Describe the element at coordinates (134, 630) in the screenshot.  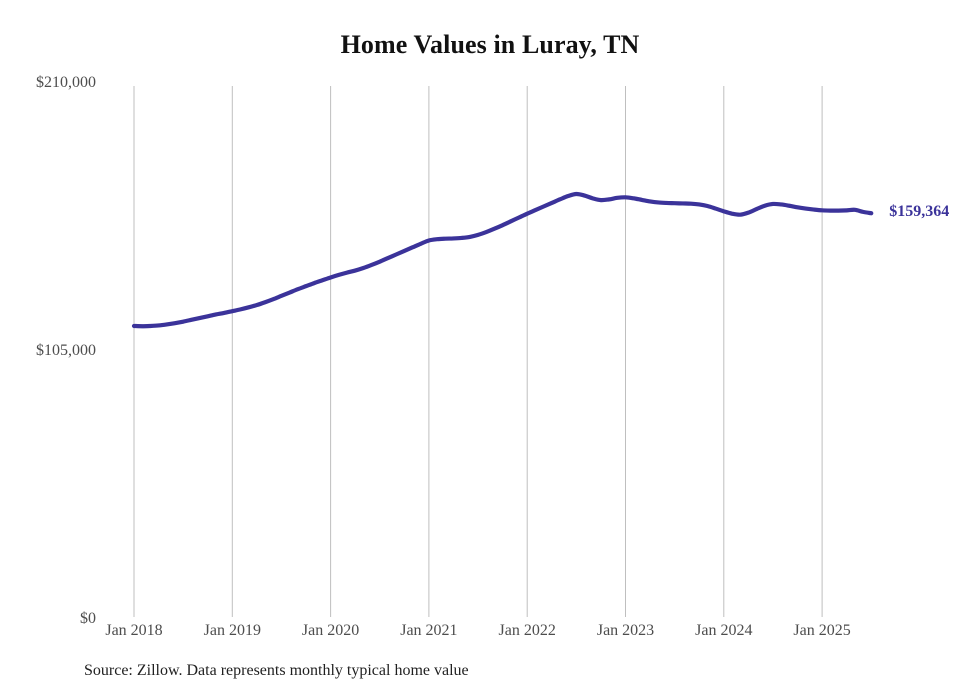
I see `x-axis-tick-label-jan-2018: Jan 2018` at that location.